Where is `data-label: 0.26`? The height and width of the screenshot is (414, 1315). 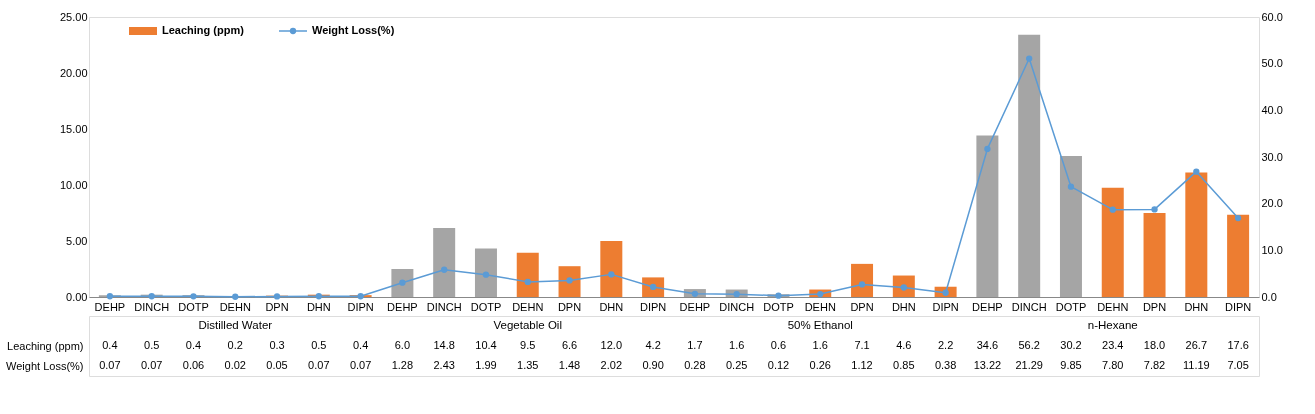
data-label: 0.26 is located at coordinates (820, 365).